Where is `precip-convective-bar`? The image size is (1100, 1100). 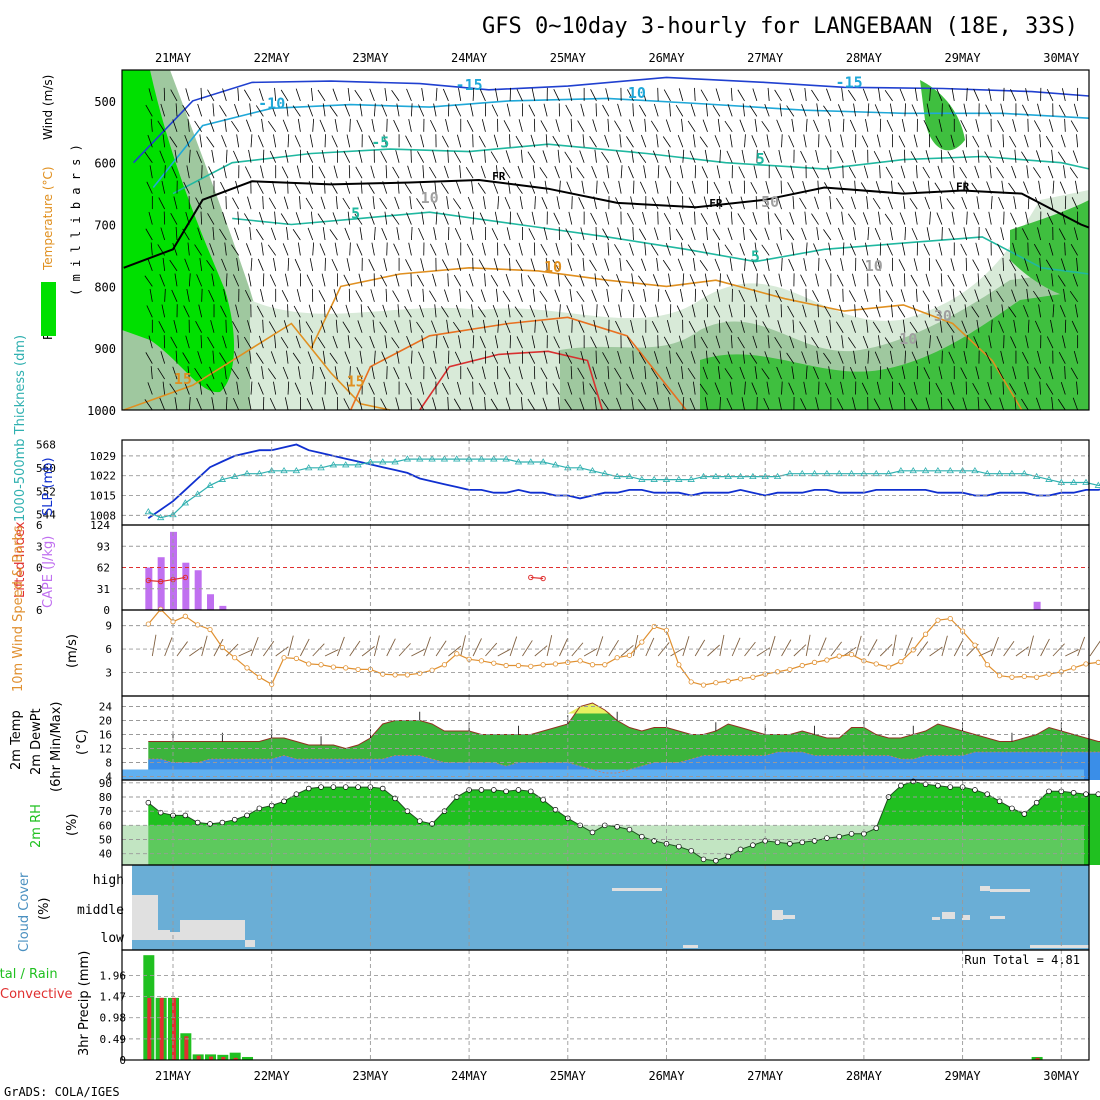
precip-convective-bar is located at coordinates (223, 1058).